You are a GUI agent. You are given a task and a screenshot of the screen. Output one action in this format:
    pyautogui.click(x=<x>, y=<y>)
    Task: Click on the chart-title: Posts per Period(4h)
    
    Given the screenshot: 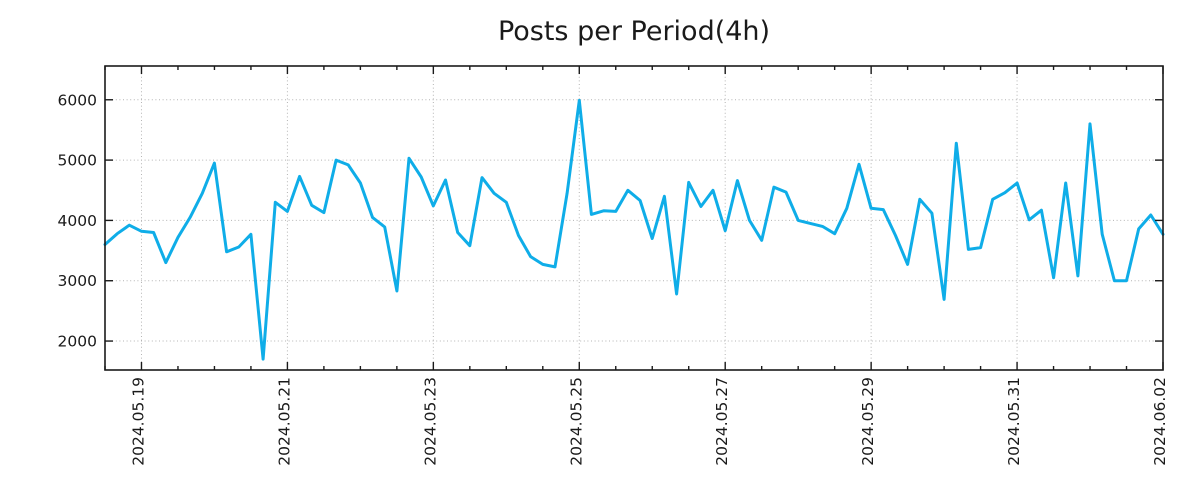 What is the action you would take?
    pyautogui.click(x=634, y=31)
    